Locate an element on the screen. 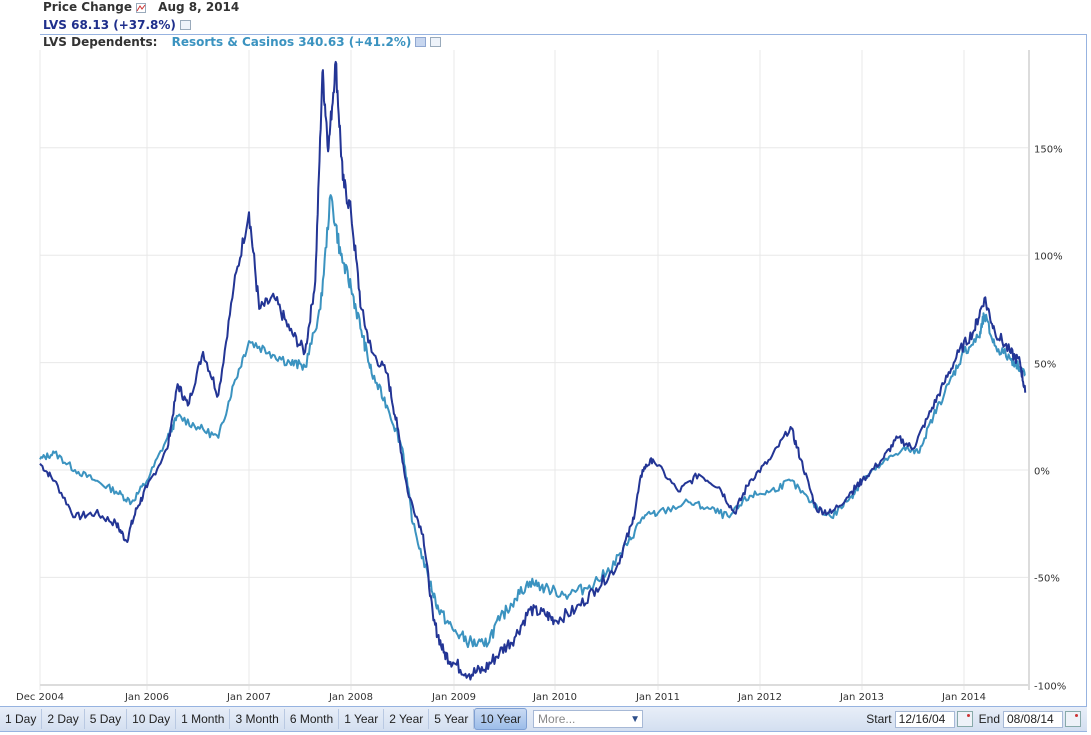 The height and width of the screenshot is (735, 1091). primary-series-label: LVS 68.13 (+37.8%) is located at coordinates (109, 25).